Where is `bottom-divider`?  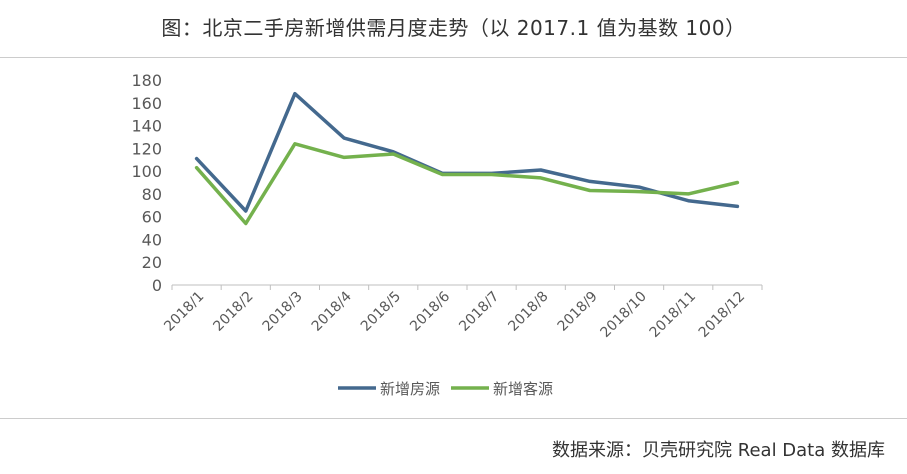
bottom-divider is located at coordinates (453, 418).